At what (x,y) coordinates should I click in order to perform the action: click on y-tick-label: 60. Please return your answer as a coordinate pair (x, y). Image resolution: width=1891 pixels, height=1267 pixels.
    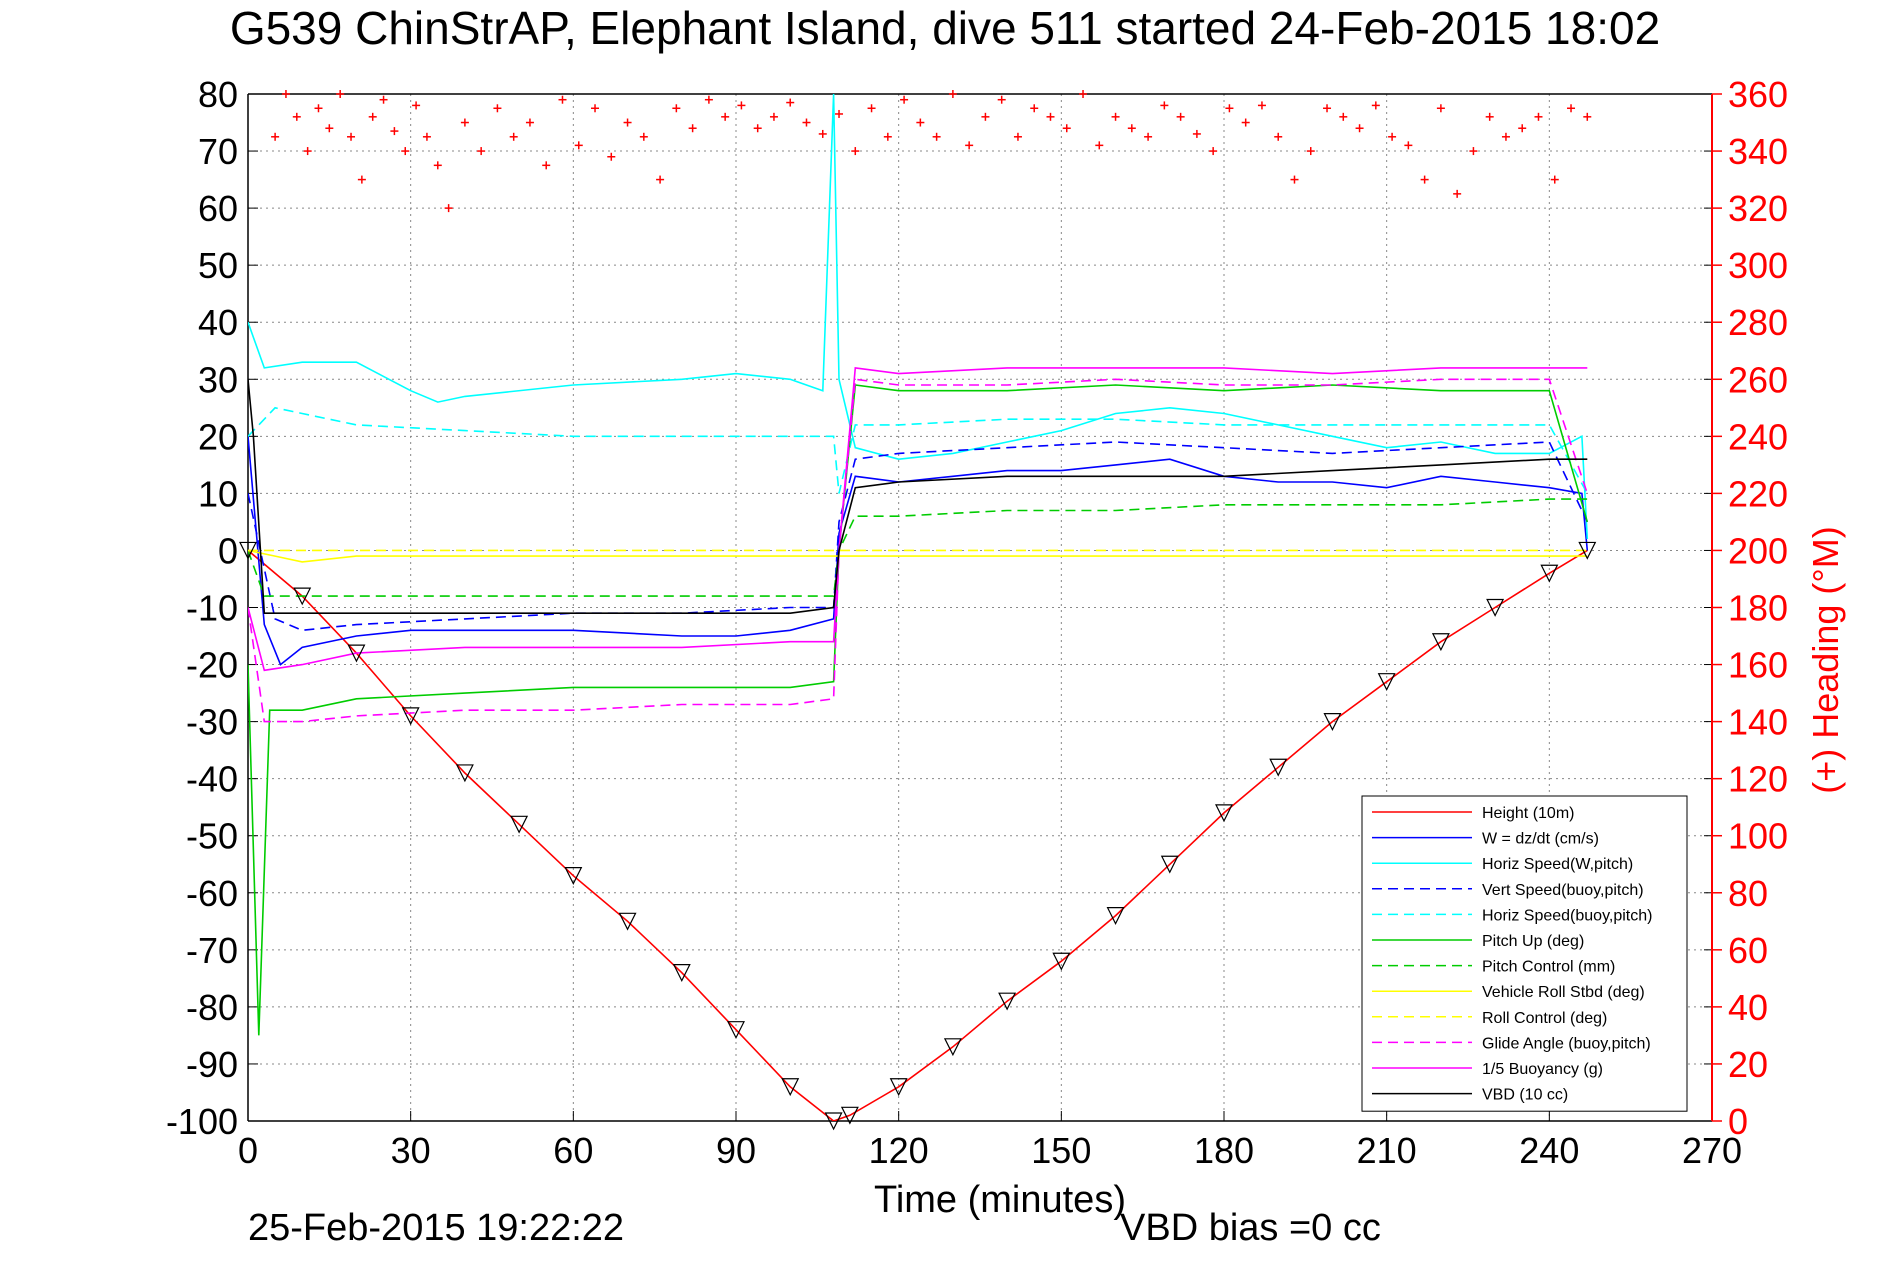
    Looking at the image, I should click on (218, 208).